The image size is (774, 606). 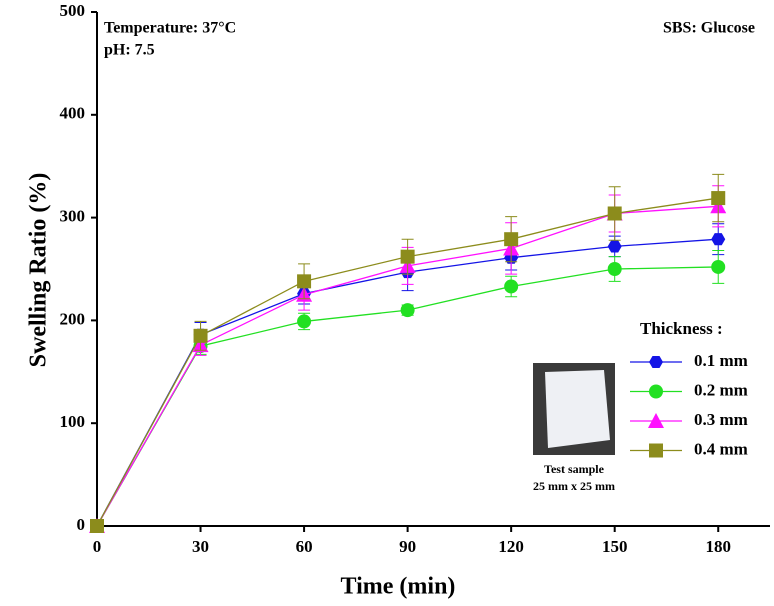 What do you see at coordinates (574, 469) in the screenshot?
I see `annotation: Test sample` at bounding box center [574, 469].